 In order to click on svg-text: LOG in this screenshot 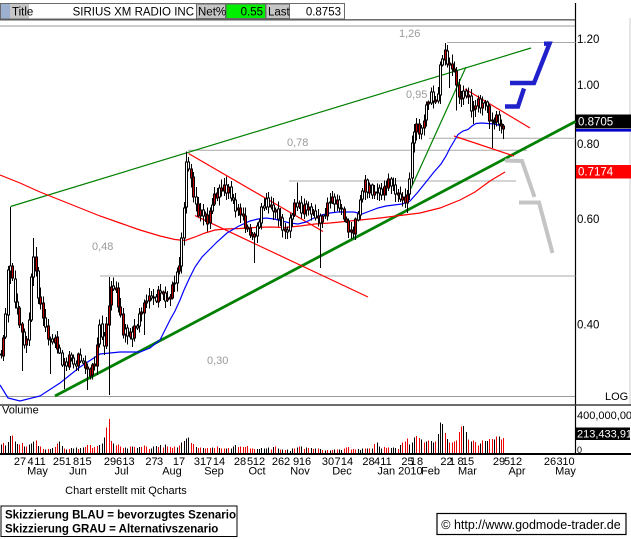, I will do `click(616, 397)`.